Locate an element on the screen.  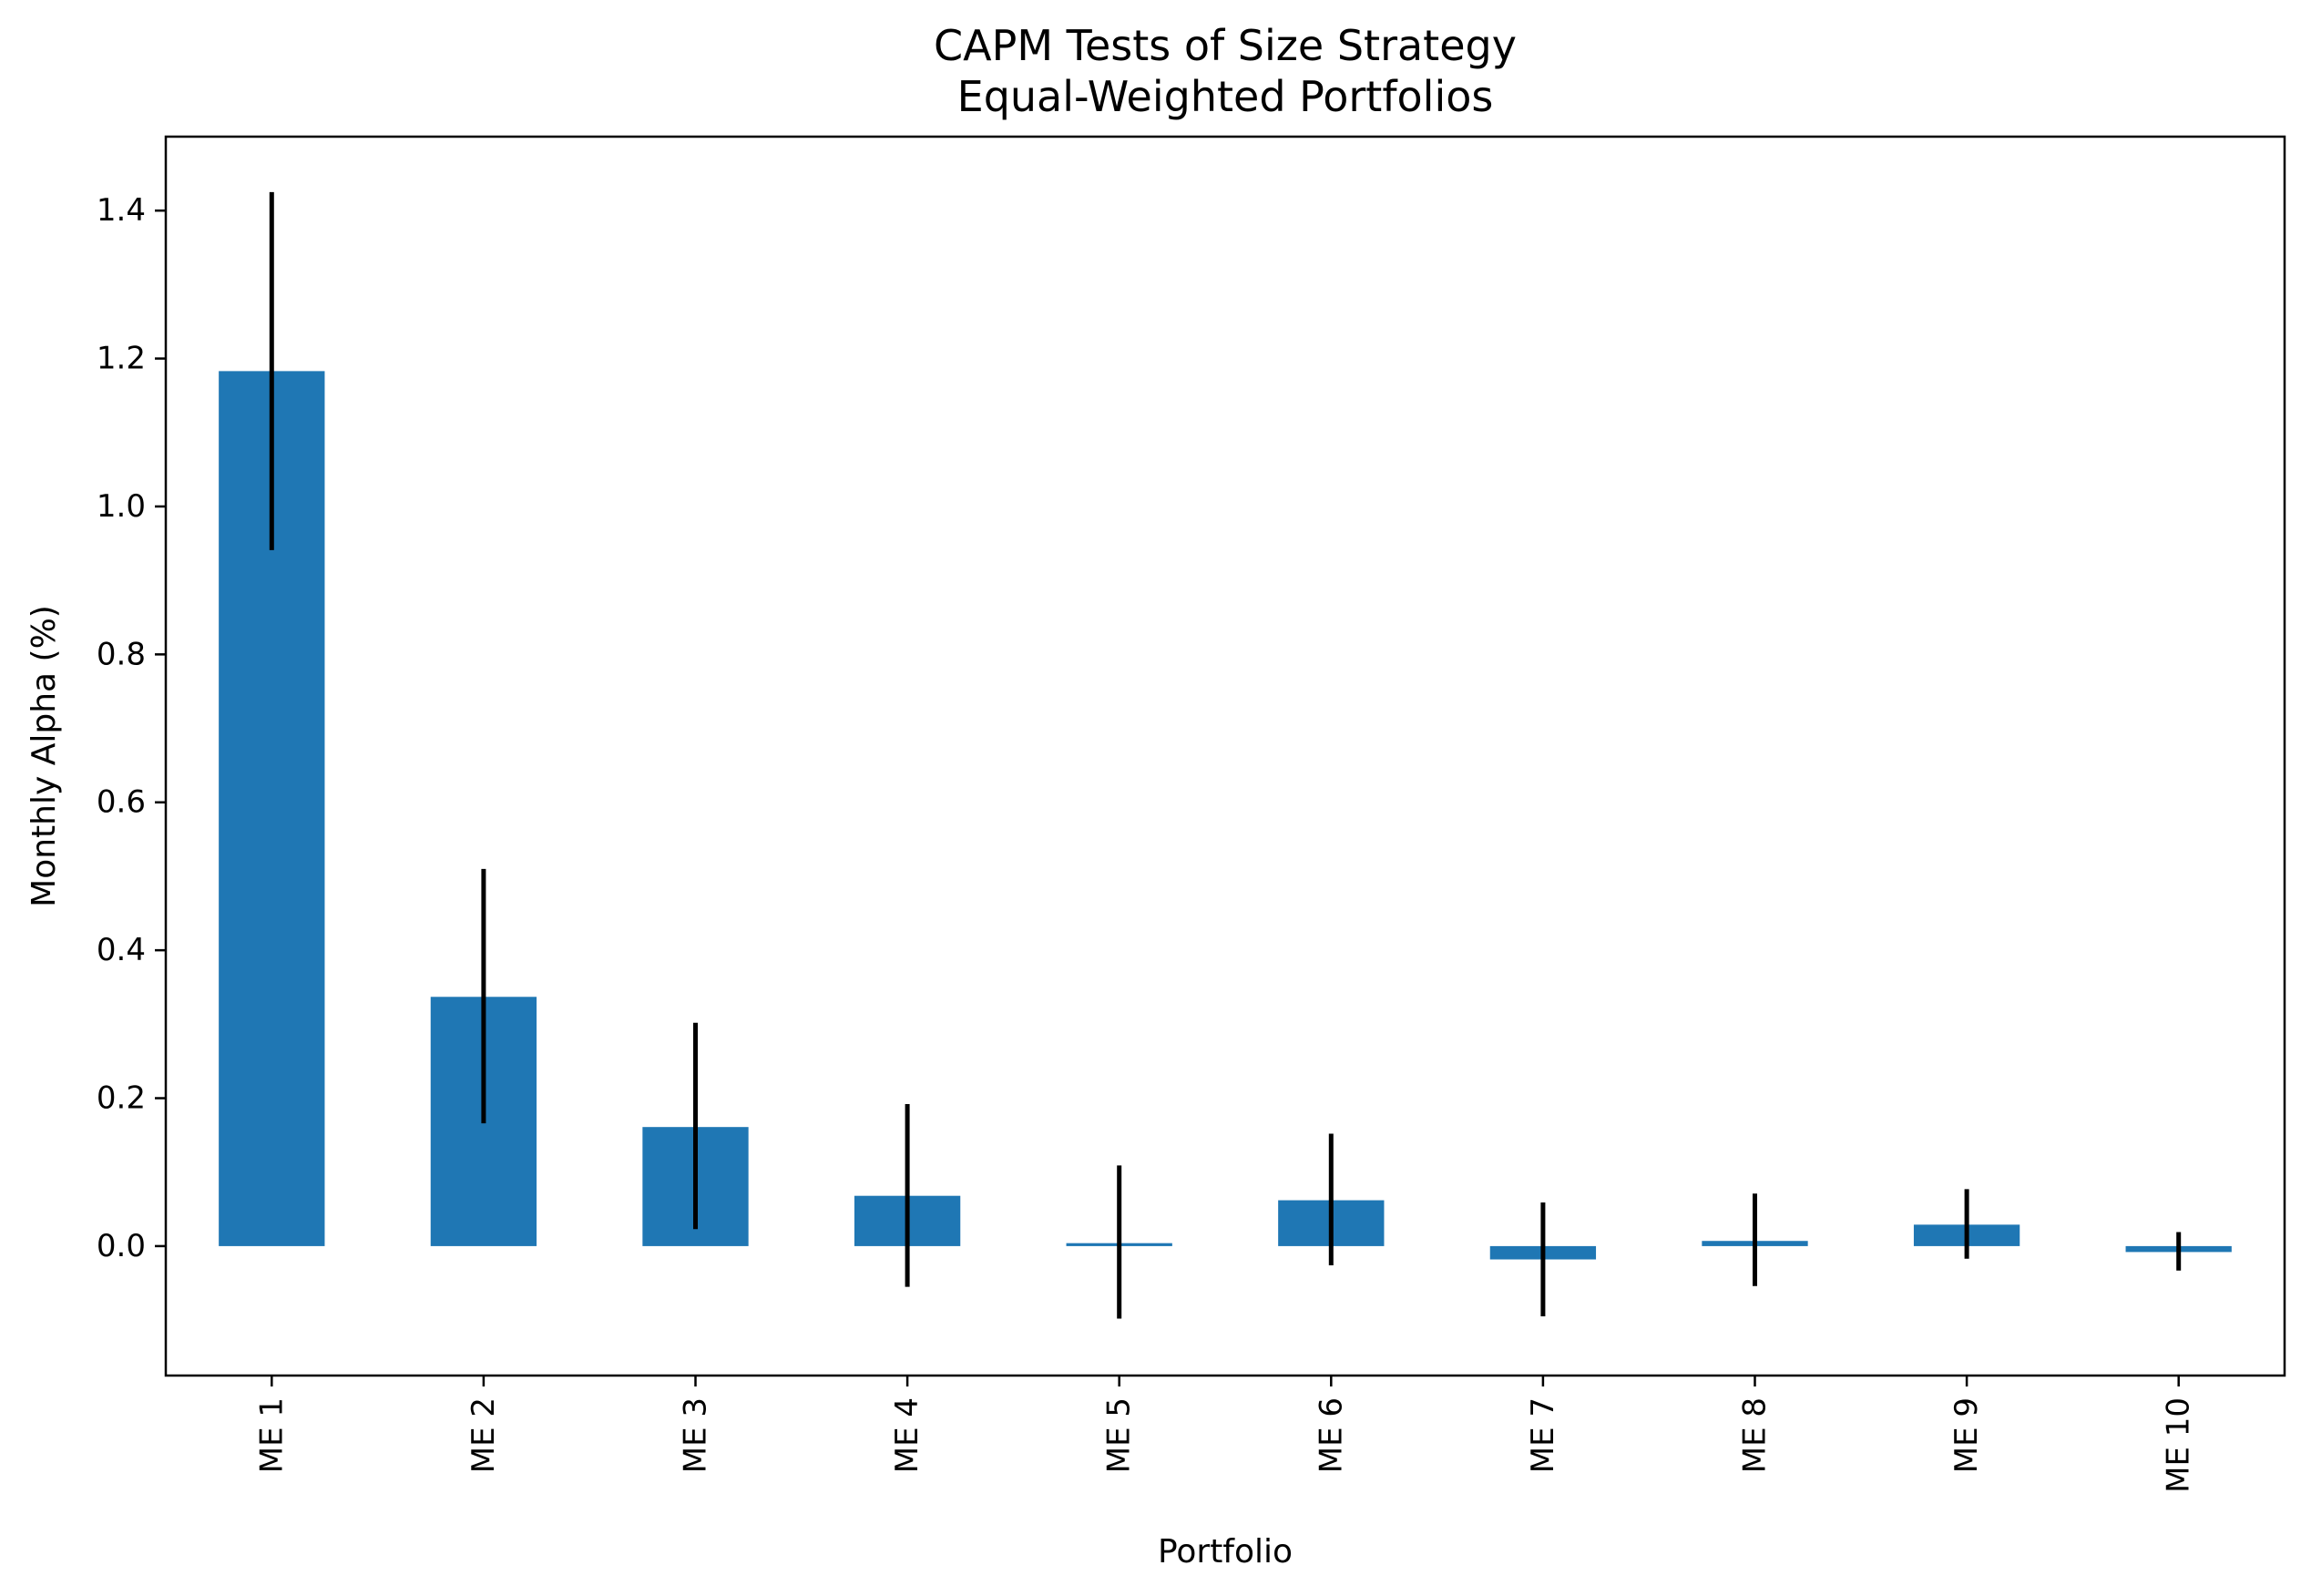
x-tick-label-5: ME 5 is located at coordinates (1119, 1435).